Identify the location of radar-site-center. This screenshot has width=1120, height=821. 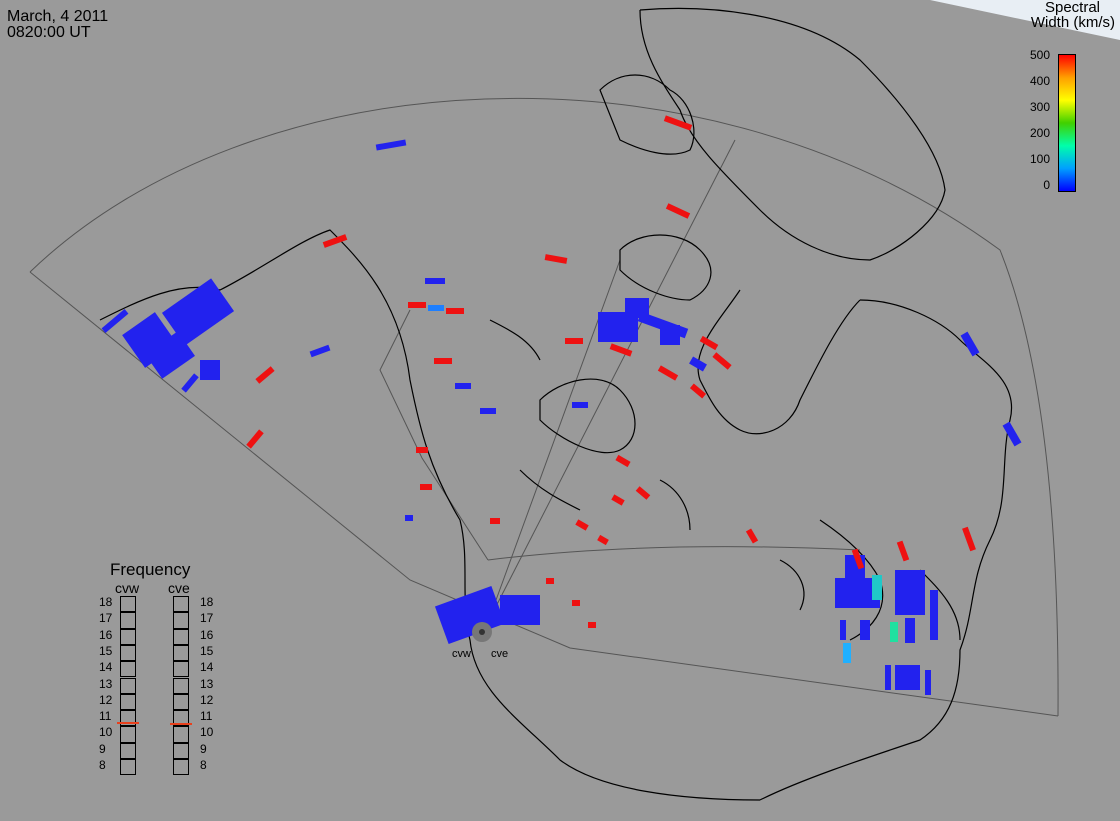
(482, 632).